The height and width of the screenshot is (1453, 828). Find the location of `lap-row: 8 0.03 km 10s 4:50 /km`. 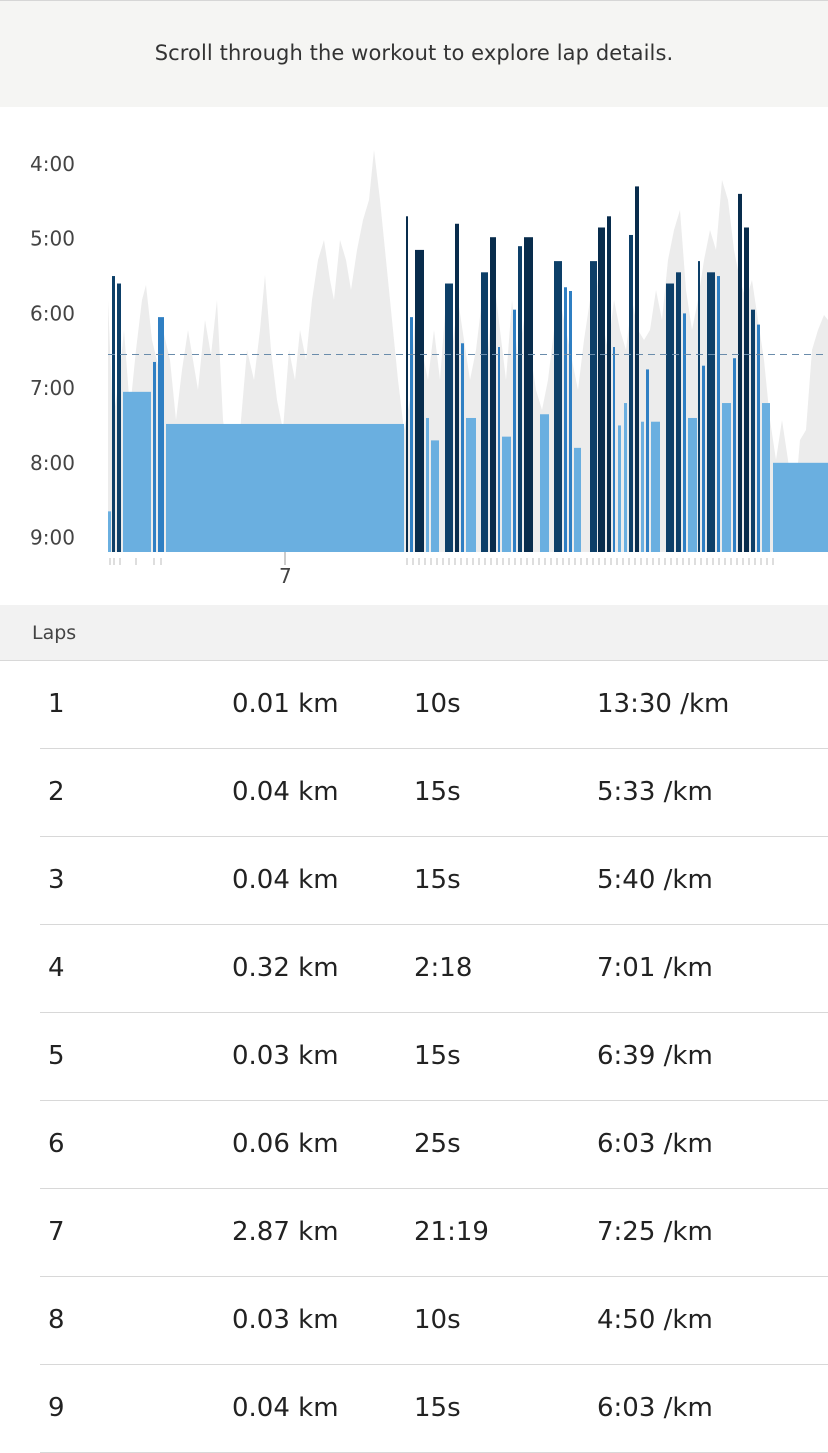

lap-row: 8 0.03 km 10s 4:50 /km is located at coordinates (434, 1321).